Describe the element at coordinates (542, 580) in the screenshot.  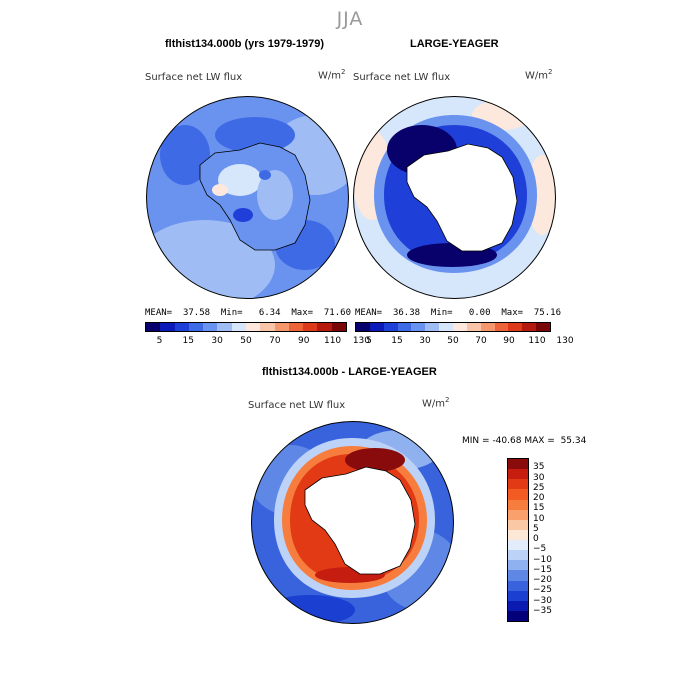
I see `diff-colorbar-tick-label: −20` at that location.